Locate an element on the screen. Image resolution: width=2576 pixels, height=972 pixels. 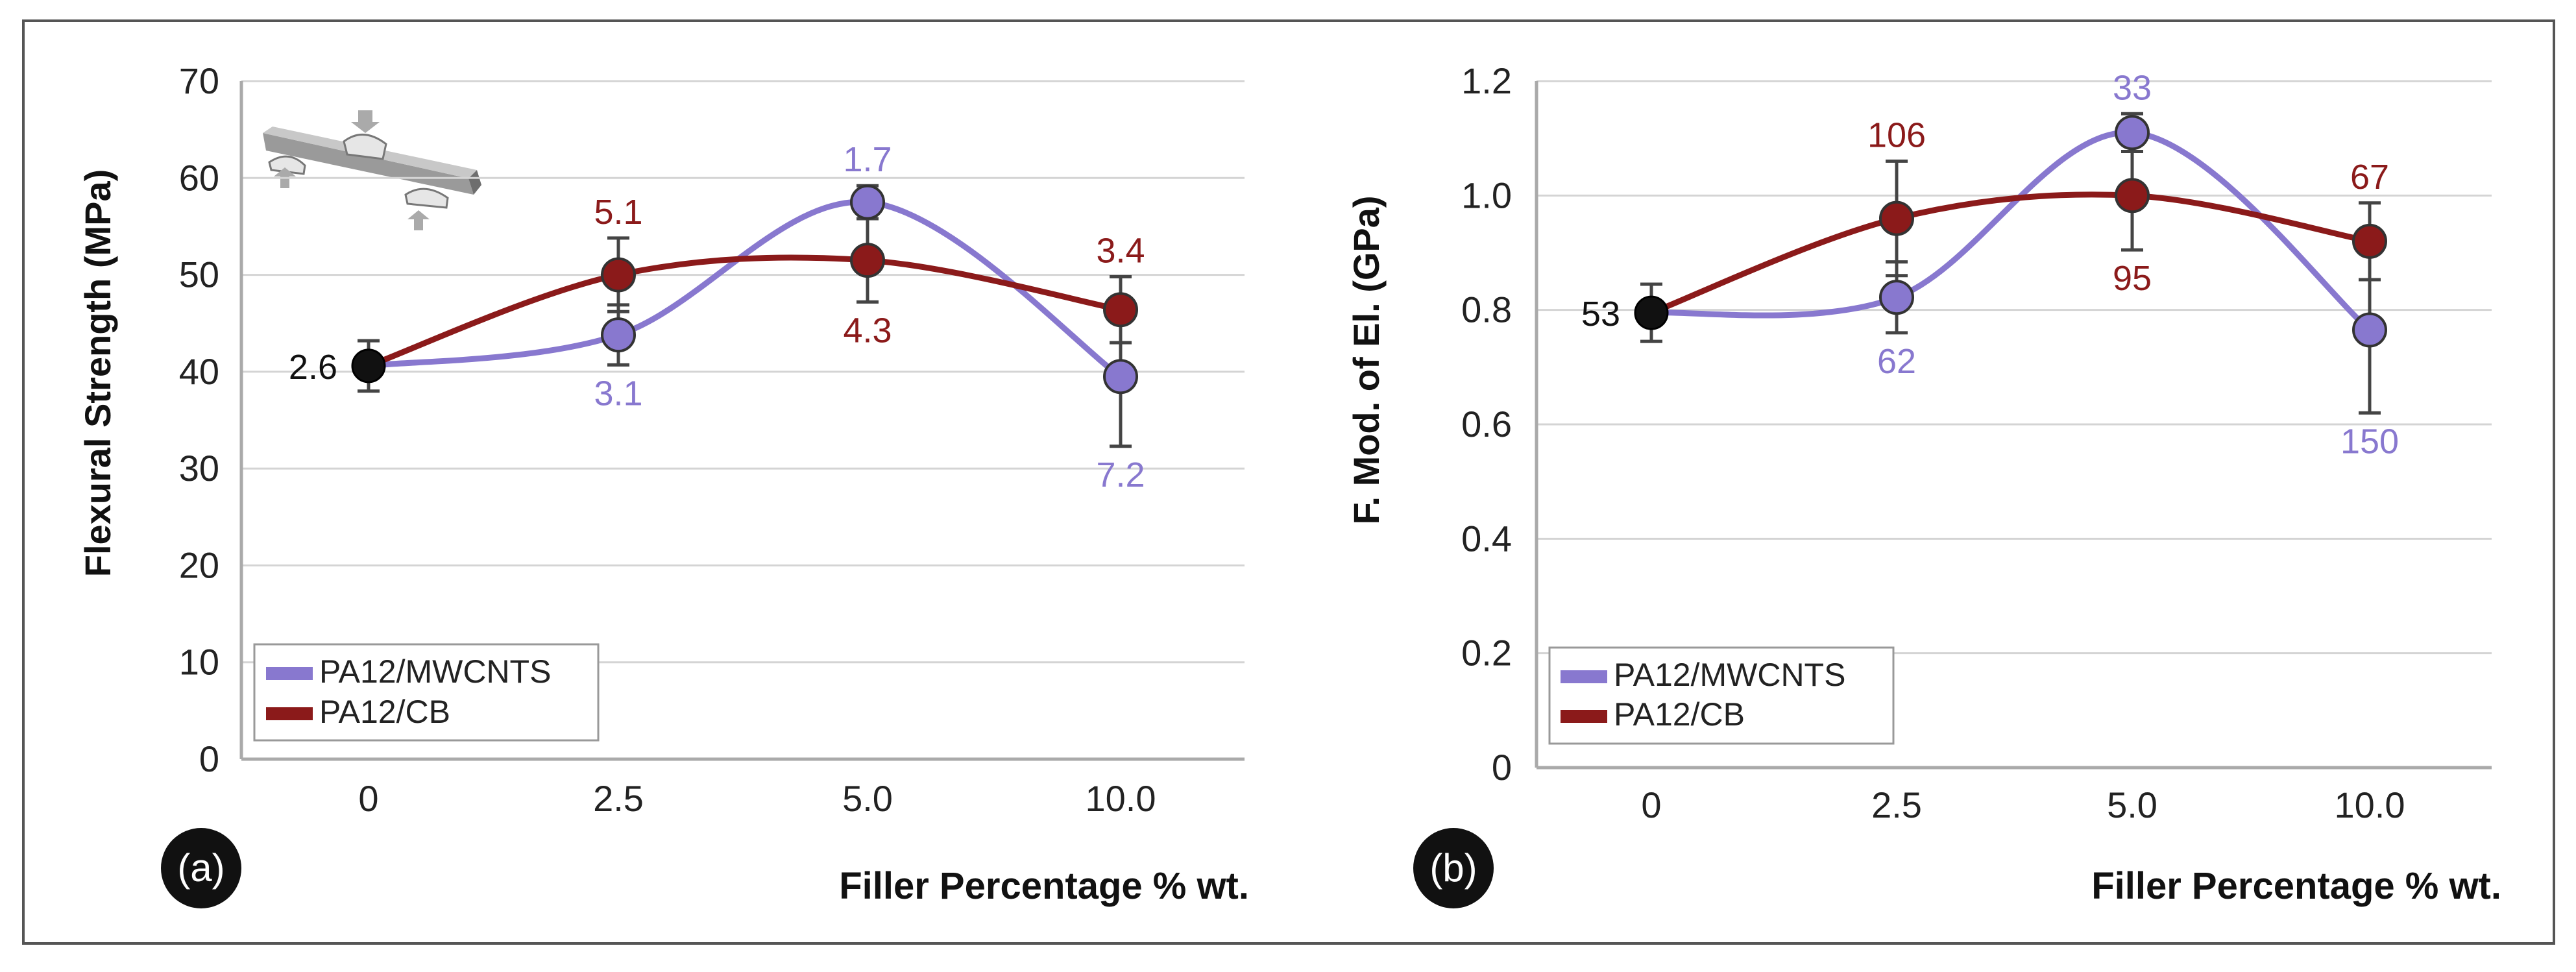
panel-b-series-line-cb is located at coordinates (2010, 253).